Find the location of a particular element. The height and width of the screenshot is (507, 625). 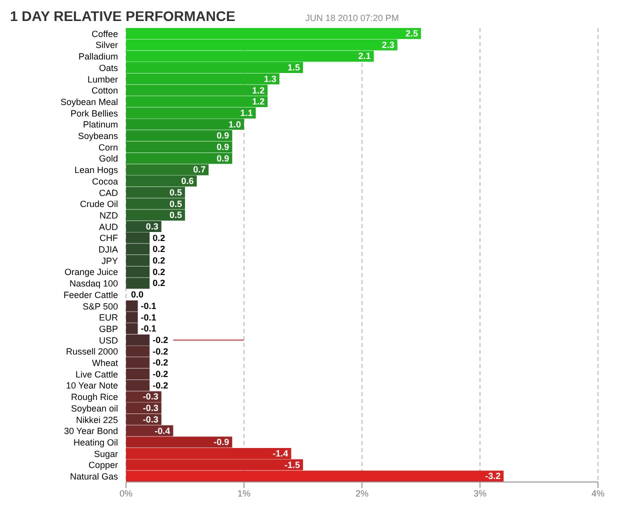

y-tick-label: Soybean Meal is located at coordinates (89, 101).